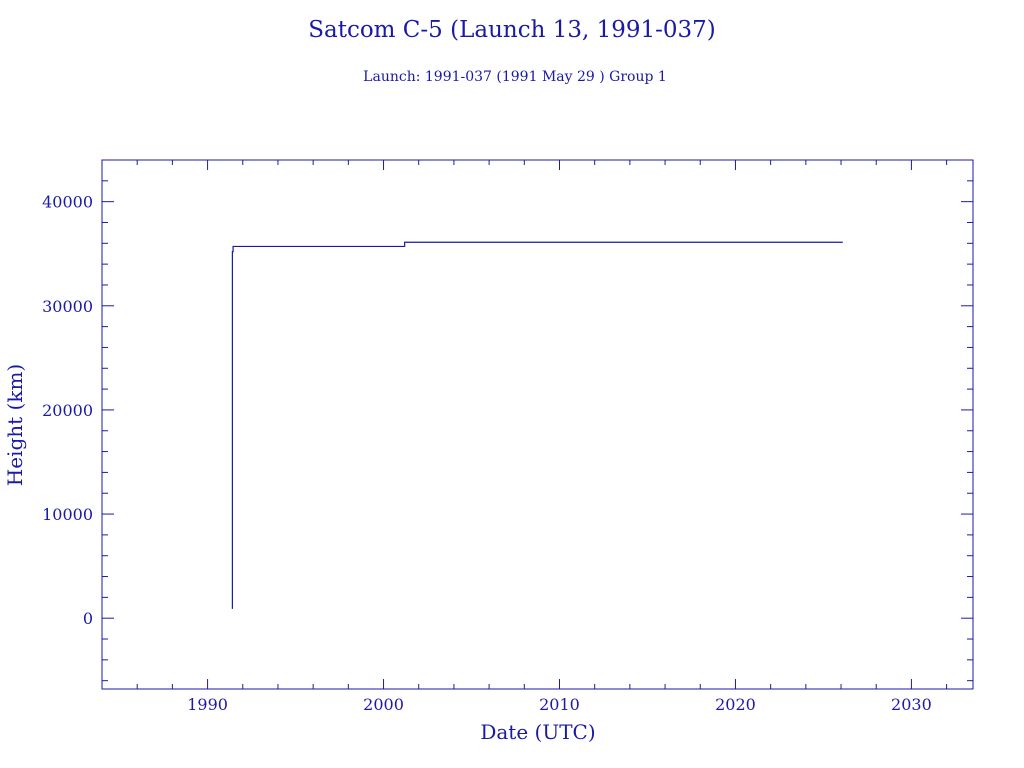 The image size is (1024, 768). Describe the element at coordinates (207, 704) in the screenshot. I see `x-tick-label: 1990` at that location.